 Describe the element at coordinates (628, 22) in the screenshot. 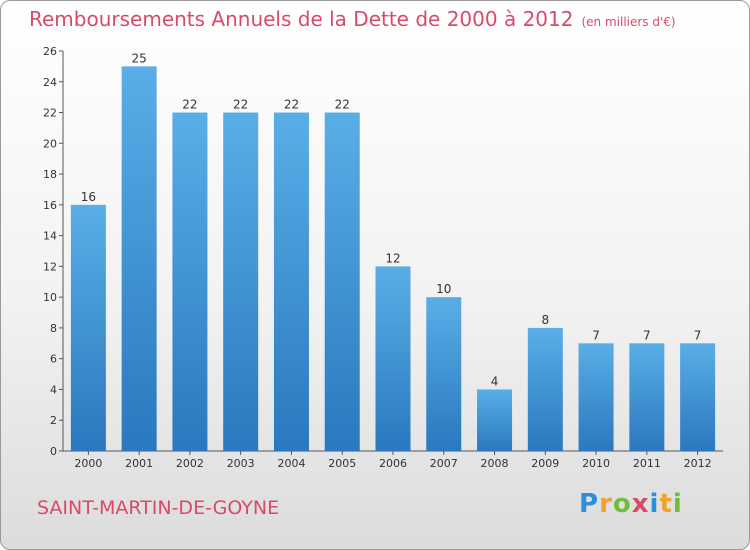

I see `chart-subtitle: (en milliers d'€)` at that location.